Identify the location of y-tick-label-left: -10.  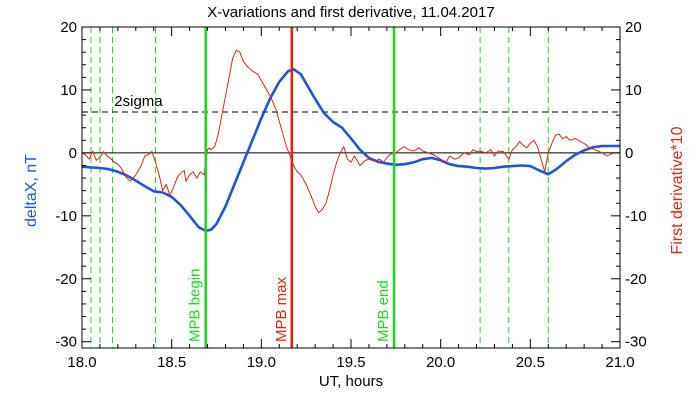
(66, 216).